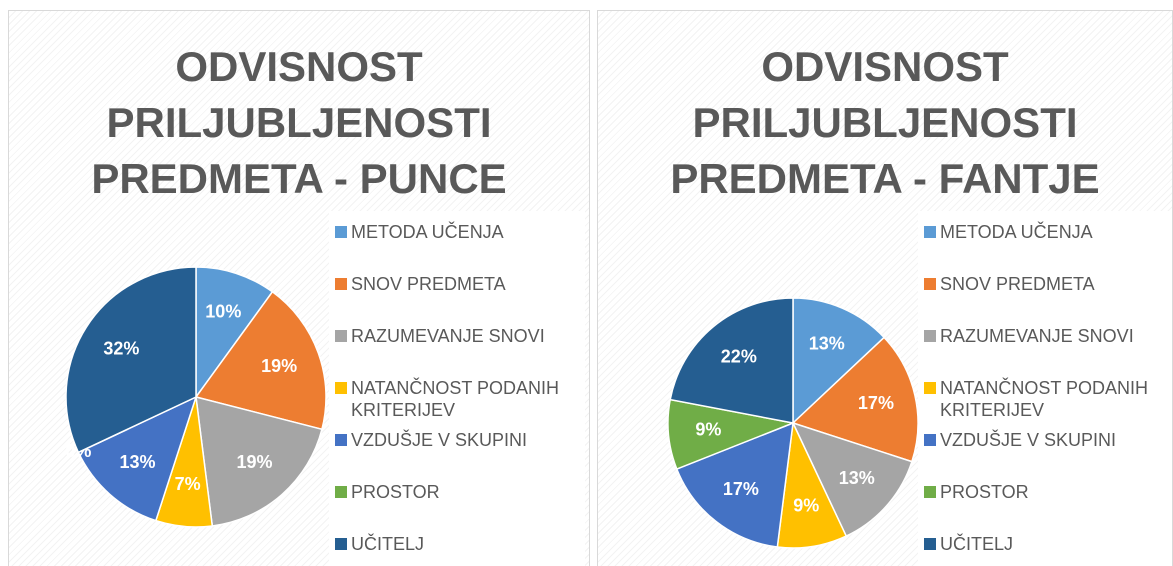  I want to click on data-label: 10%, so click(223, 312).